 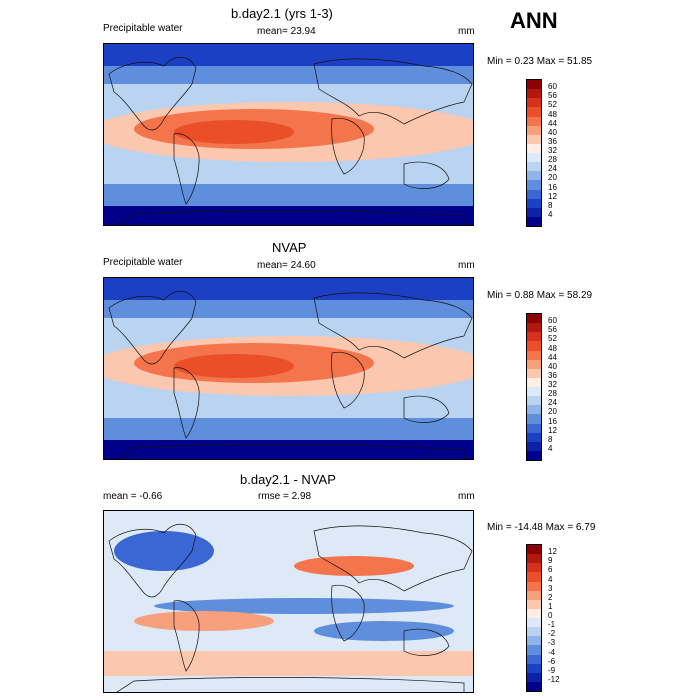 I want to click on colorbar-tick-label: 2, so click(x=550, y=597).